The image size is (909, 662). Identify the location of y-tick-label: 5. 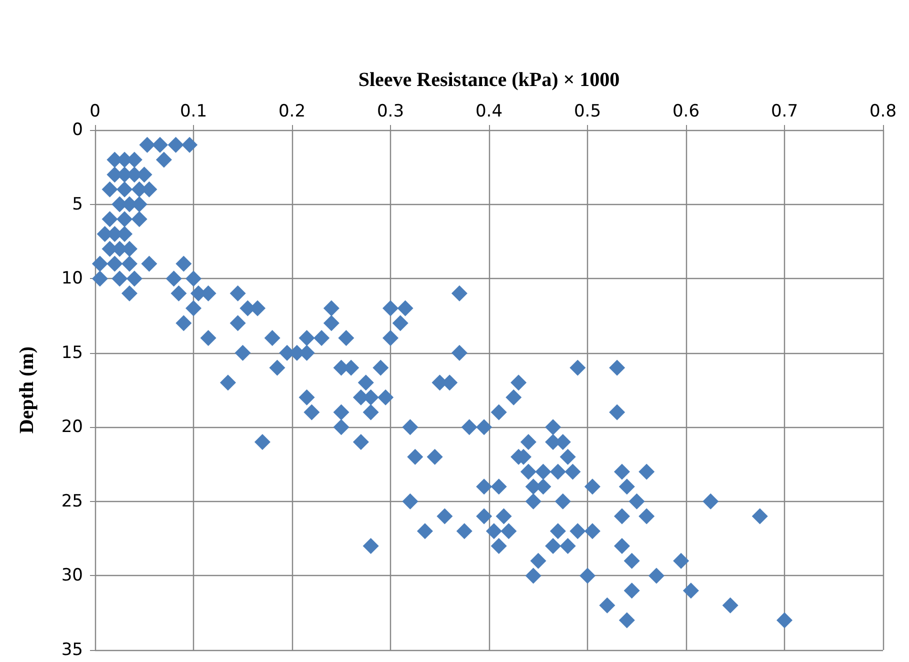
(77, 204).